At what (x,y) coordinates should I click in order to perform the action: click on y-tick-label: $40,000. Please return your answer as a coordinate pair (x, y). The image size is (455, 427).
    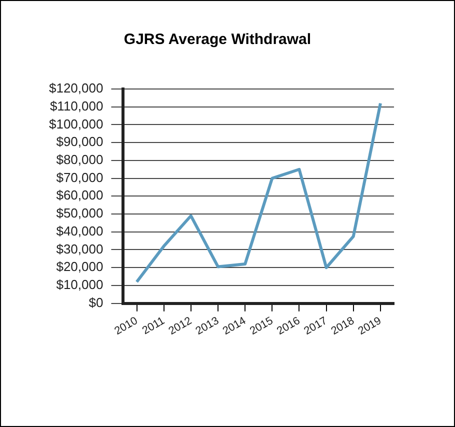
    Looking at the image, I should click on (80, 230).